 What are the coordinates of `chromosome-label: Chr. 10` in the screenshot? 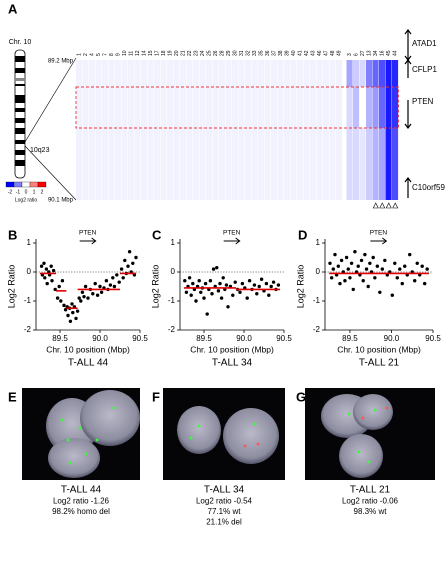 It's located at (20, 42).